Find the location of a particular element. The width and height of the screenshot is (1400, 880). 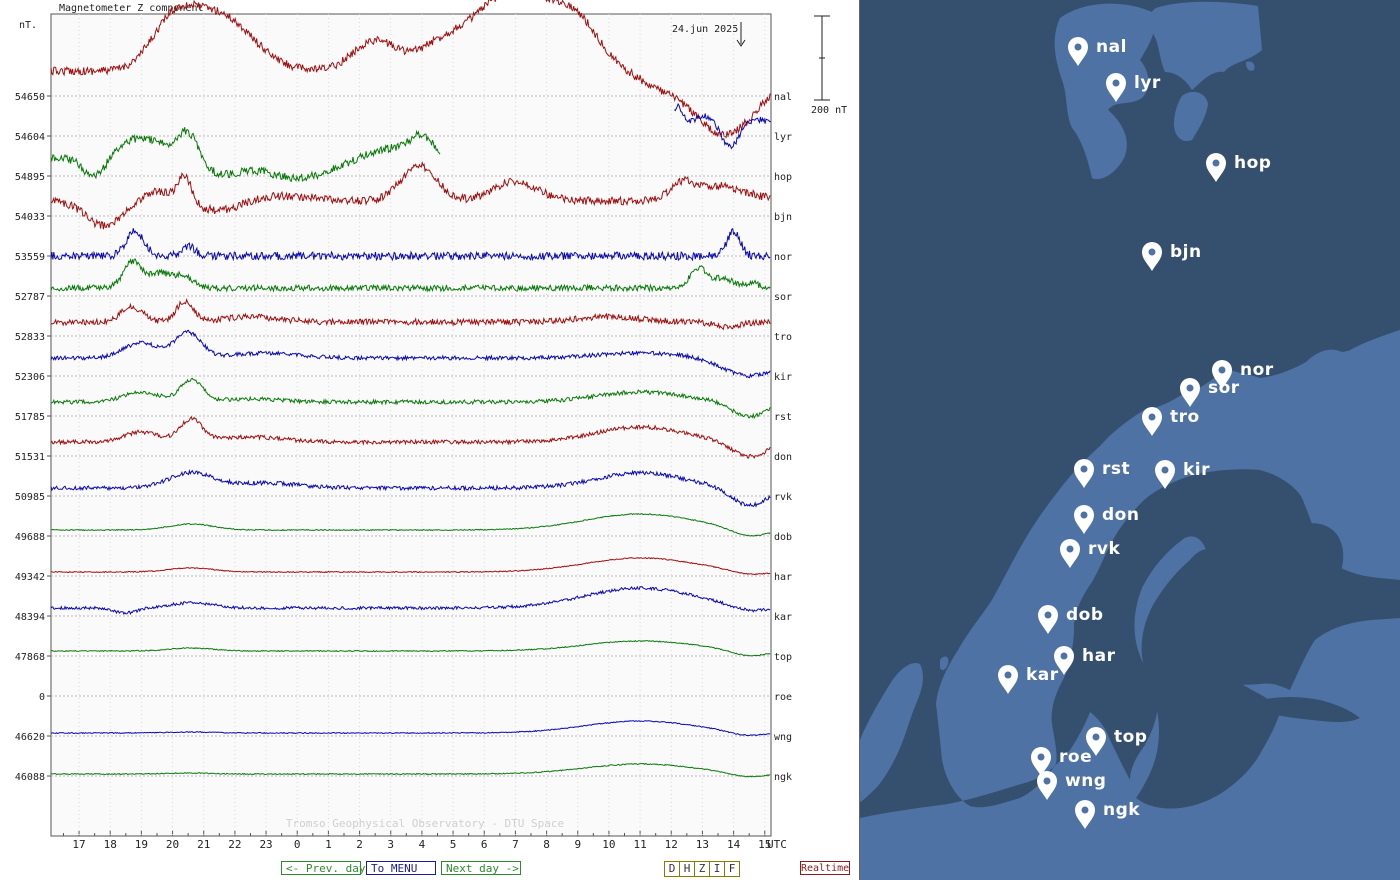

land-shetland is located at coordinates (944, 663).